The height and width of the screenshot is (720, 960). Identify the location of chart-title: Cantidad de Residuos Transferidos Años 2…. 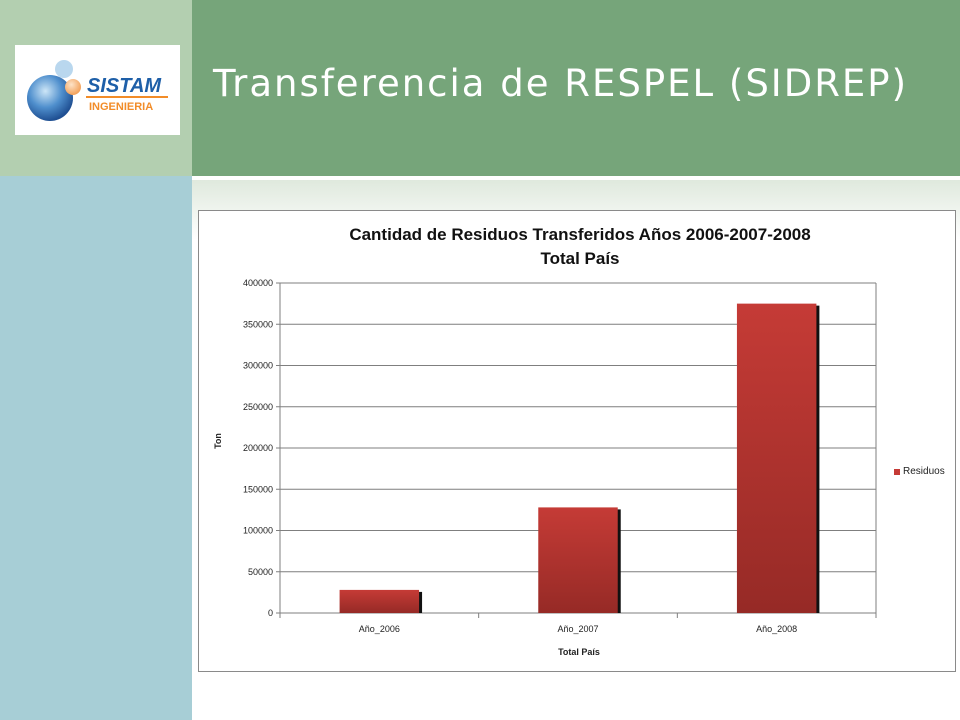
(579, 234).